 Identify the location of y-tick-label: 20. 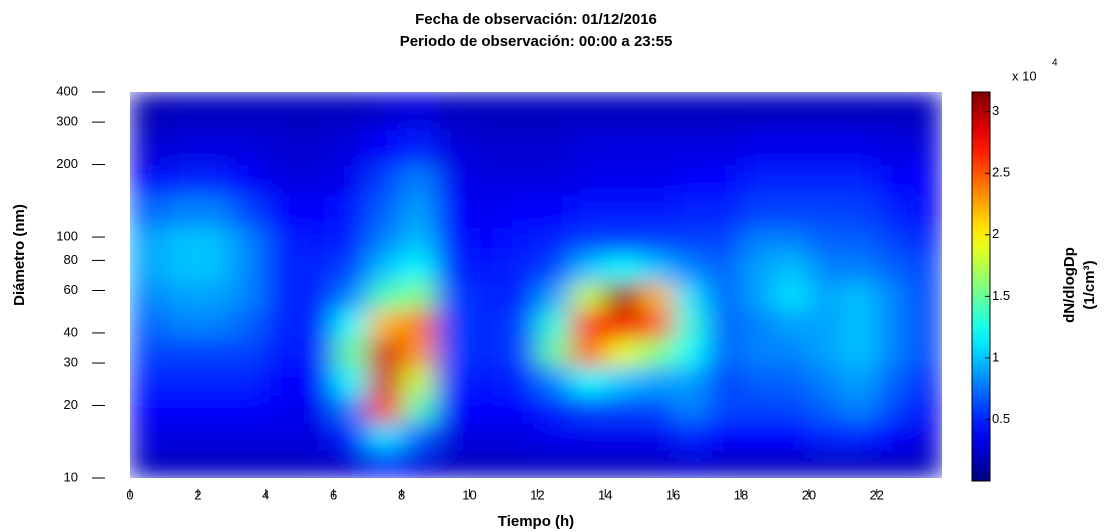
(71, 404).